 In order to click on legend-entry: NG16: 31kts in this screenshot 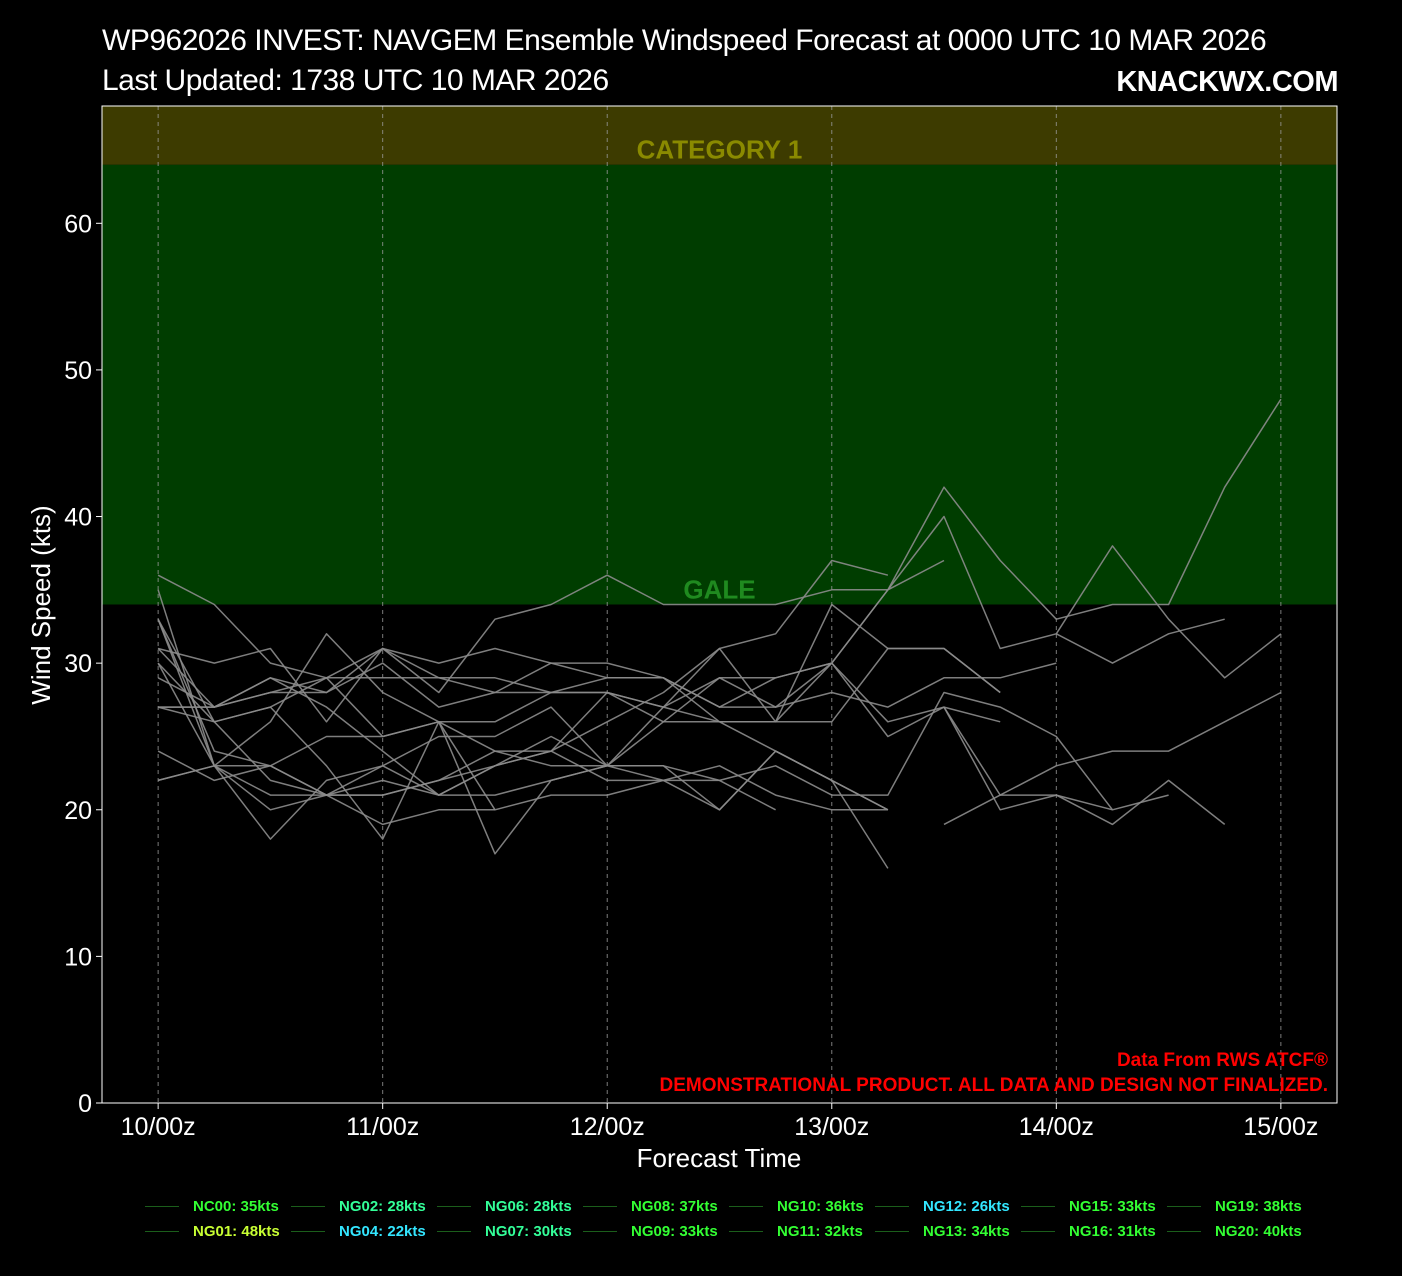, I will do `click(1088, 1231)`.